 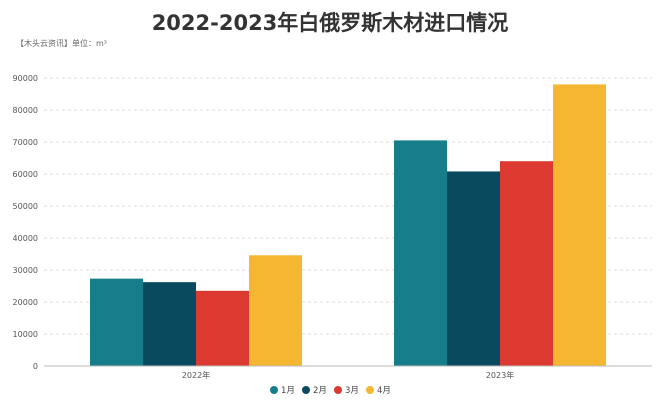 What do you see at coordinates (352, 391) in the screenshot?
I see `legend-label: 3月` at bounding box center [352, 391].